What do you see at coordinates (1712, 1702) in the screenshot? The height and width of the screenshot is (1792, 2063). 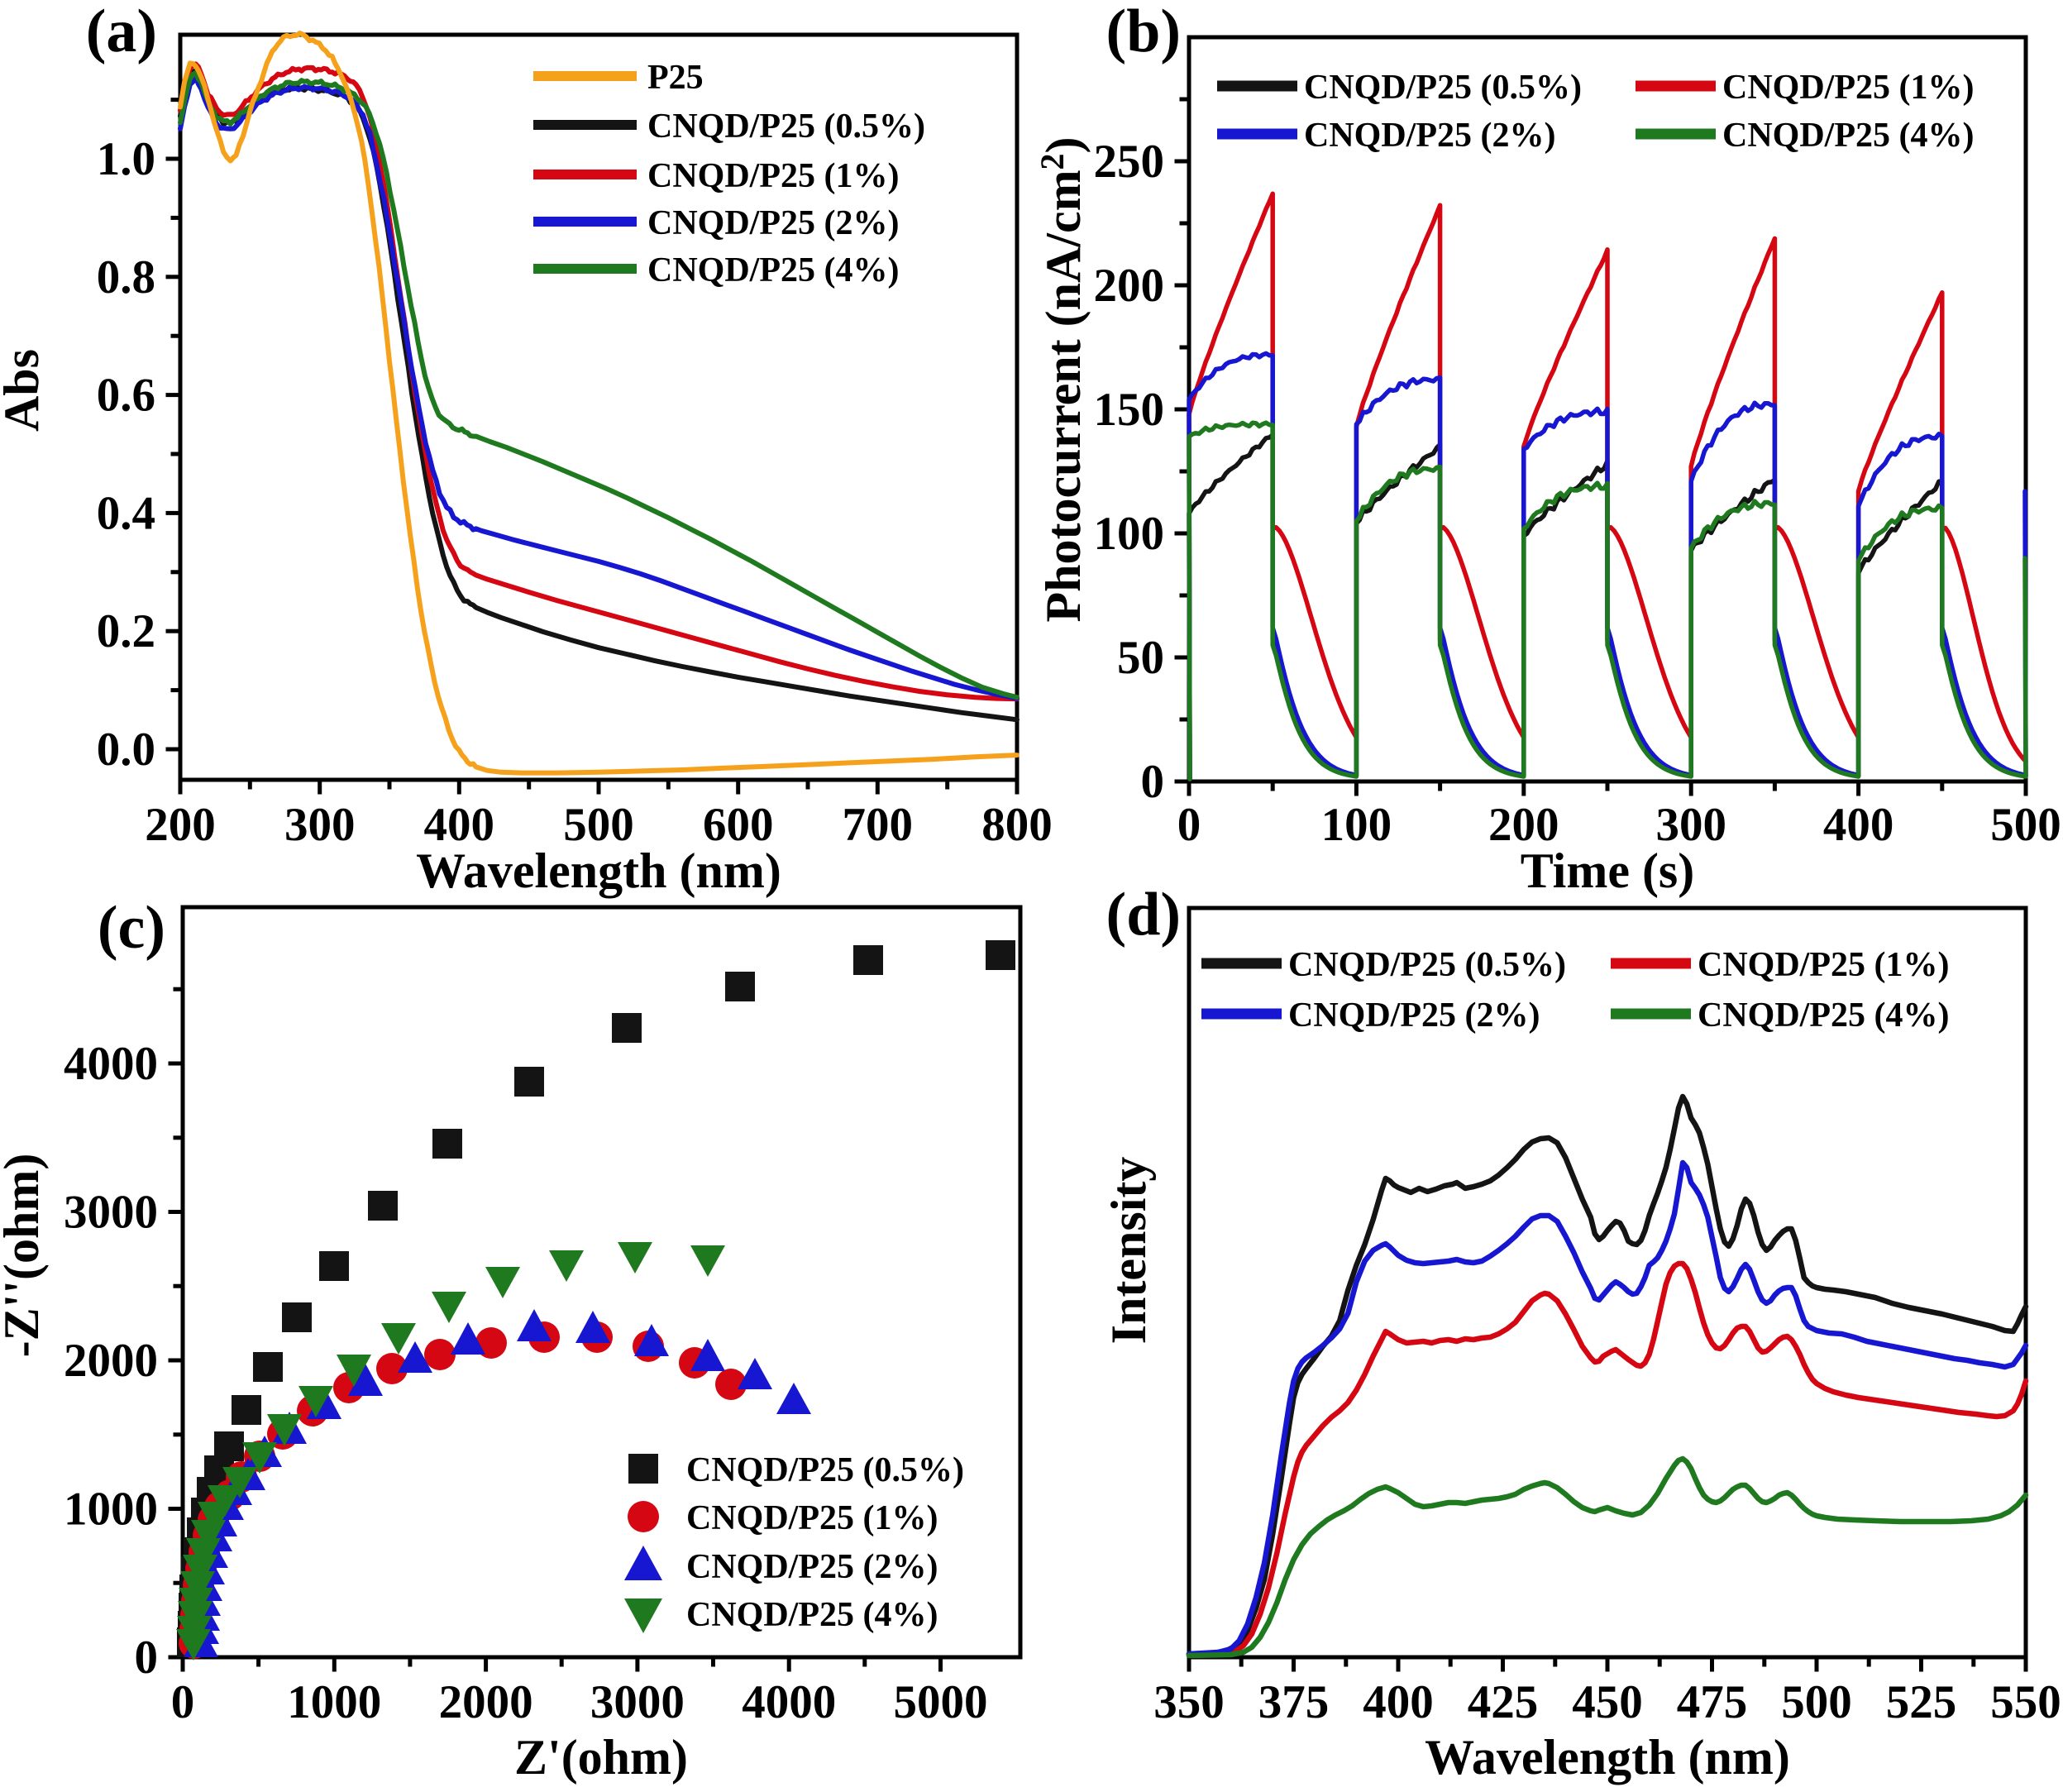 I see `svg-text: 475` at bounding box center [1712, 1702].